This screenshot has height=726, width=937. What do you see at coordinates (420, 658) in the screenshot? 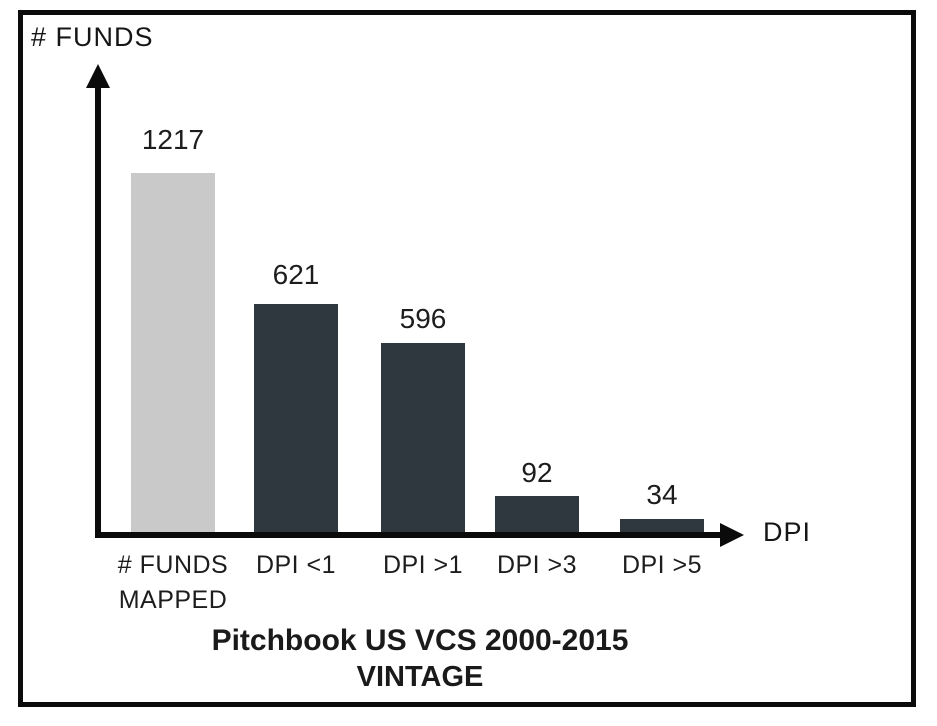
I see `chart-title: Pitchbook US VCS 2000-2015 VINTAGE` at bounding box center [420, 658].